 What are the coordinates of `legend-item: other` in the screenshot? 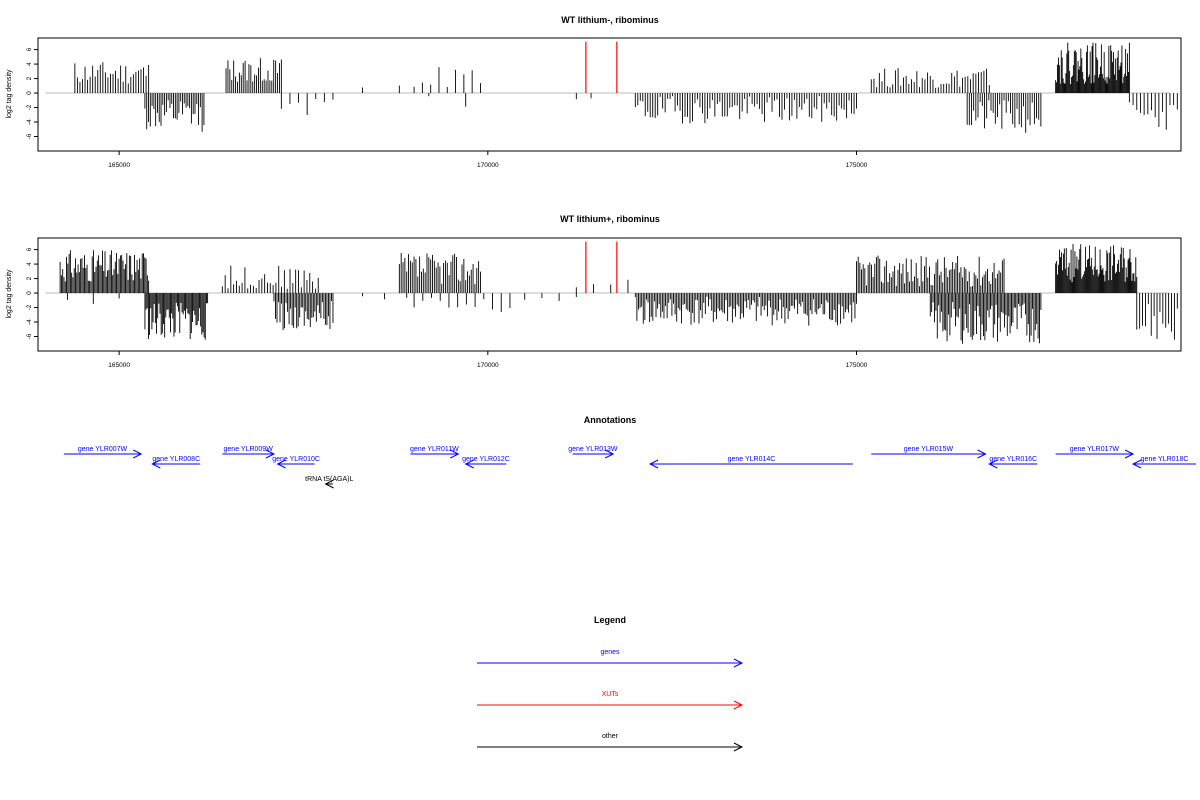 It's located at (610, 742).